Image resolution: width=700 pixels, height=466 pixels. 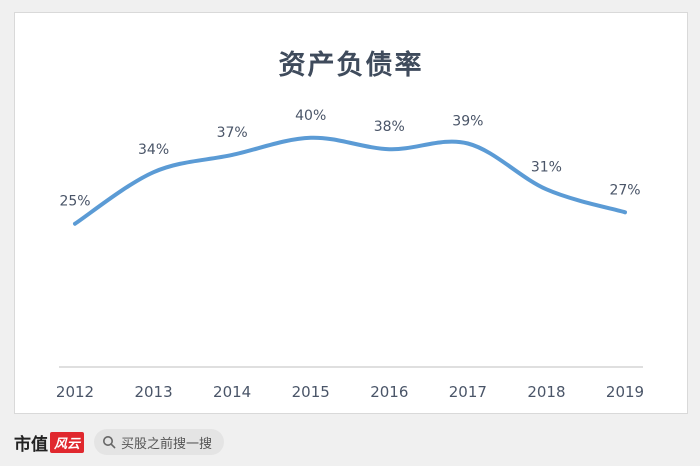 What do you see at coordinates (153, 392) in the screenshot?
I see `x-tick-label: 2013` at bounding box center [153, 392].